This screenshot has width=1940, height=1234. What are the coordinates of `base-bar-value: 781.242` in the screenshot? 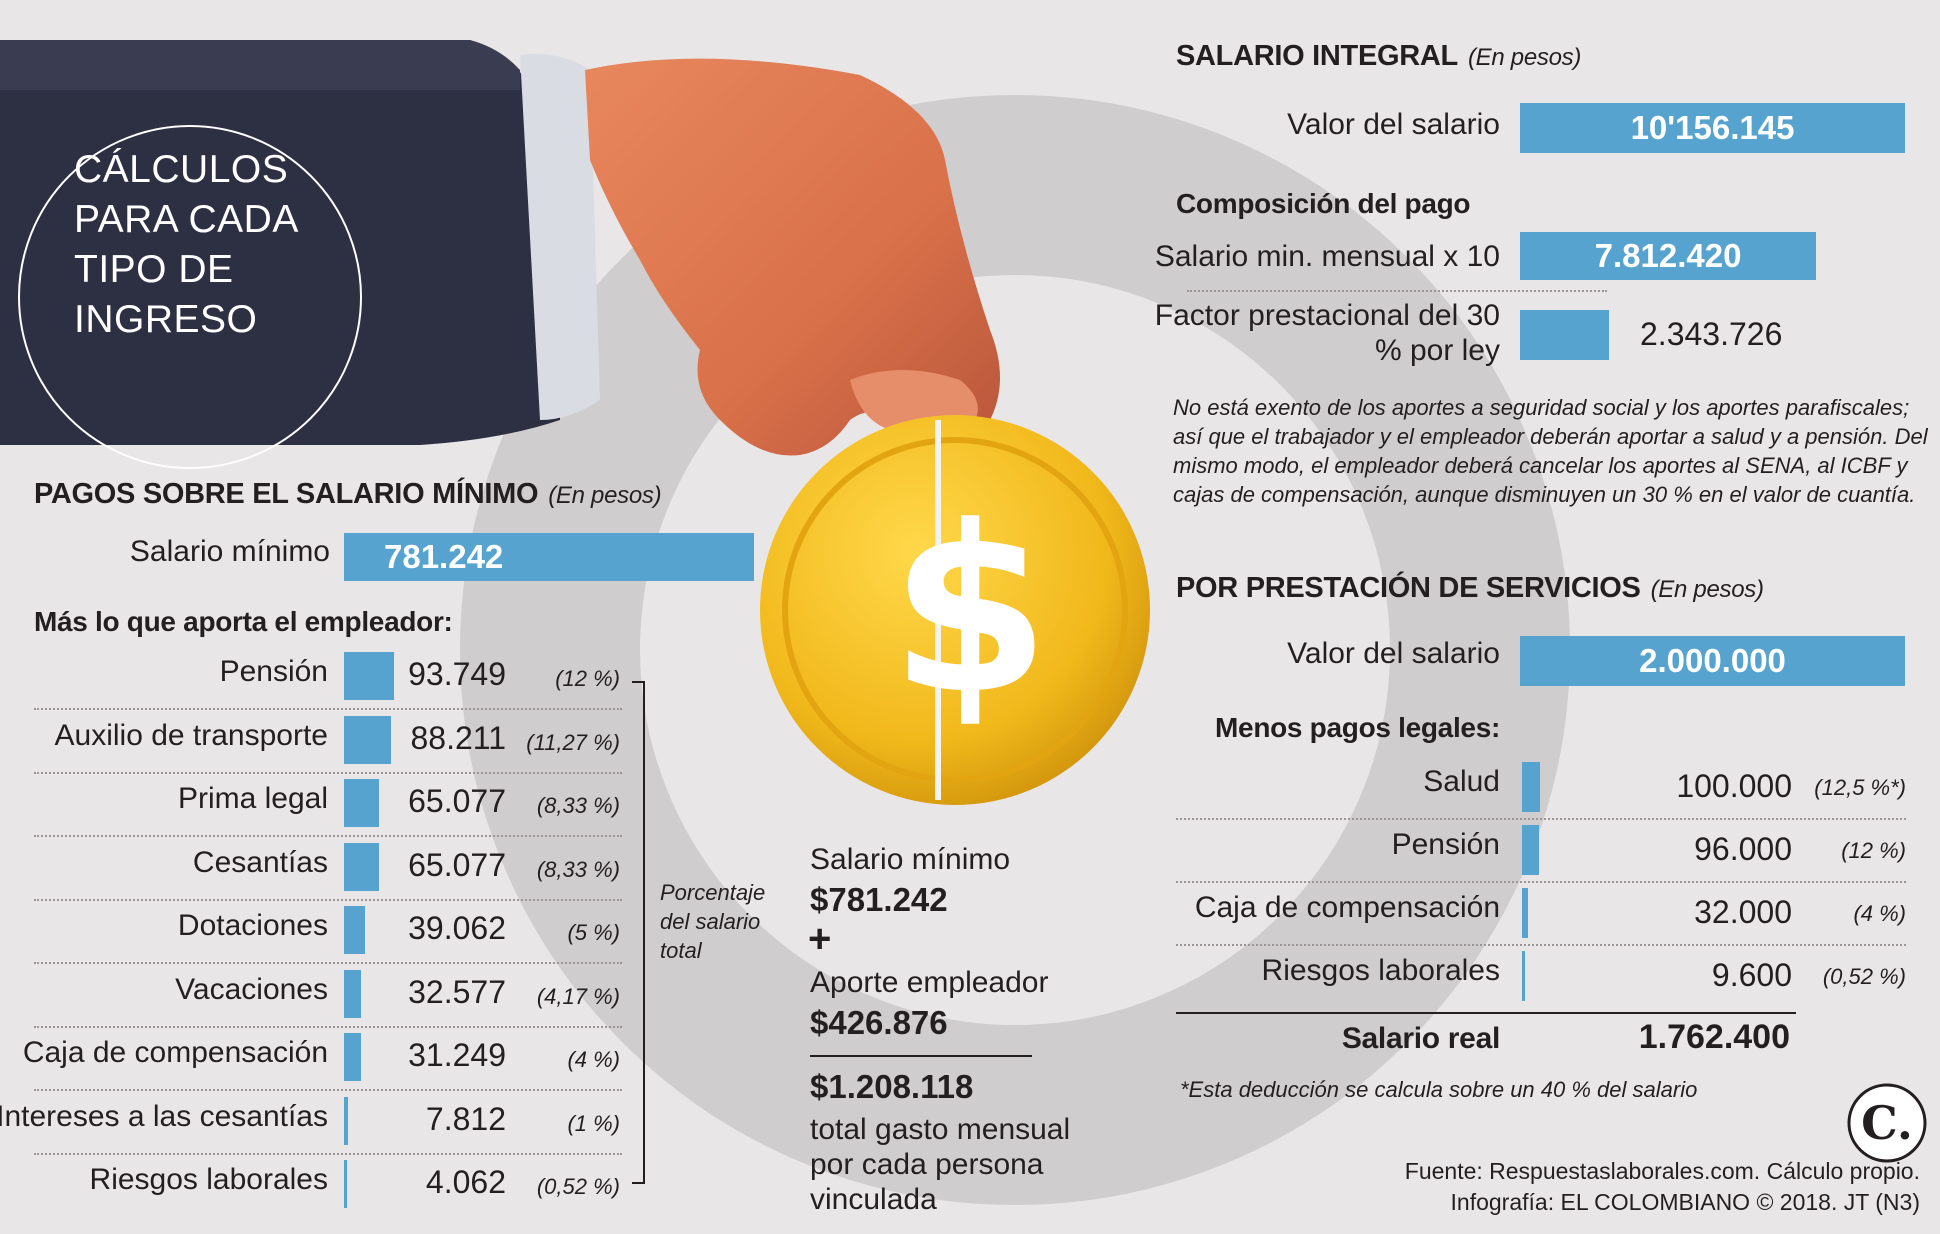 It's located at (444, 556).